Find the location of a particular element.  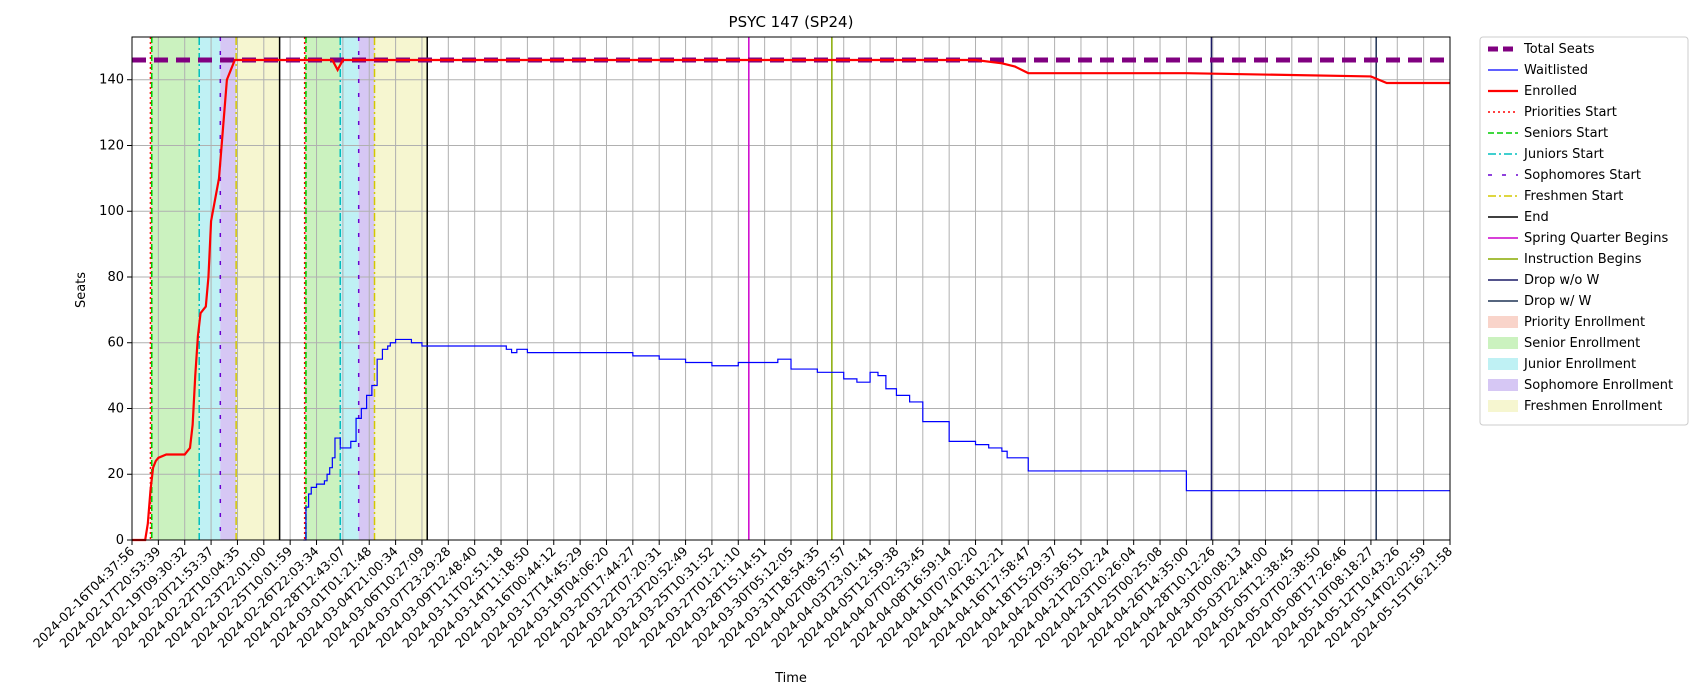

y-tick-label: 140 is located at coordinates (111, 80).